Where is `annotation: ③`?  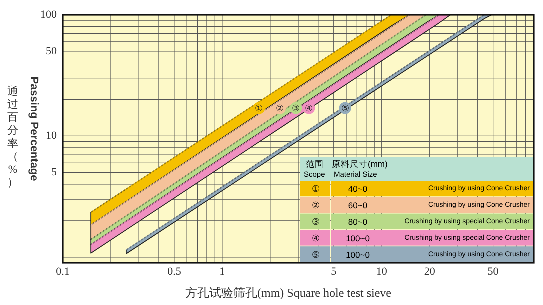
annotation: ③ is located at coordinates (296, 108).